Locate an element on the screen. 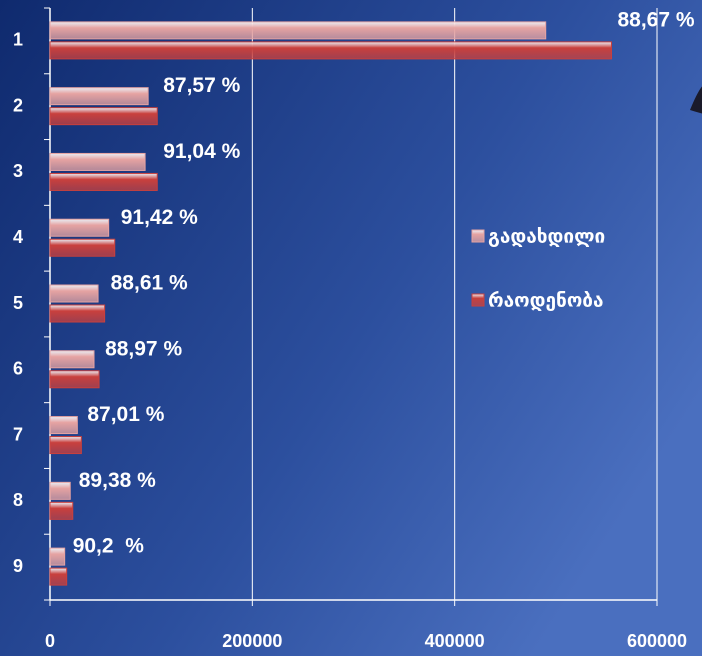 This screenshot has height=656, width=702. x-tick-label: 400000 is located at coordinates (455, 641).